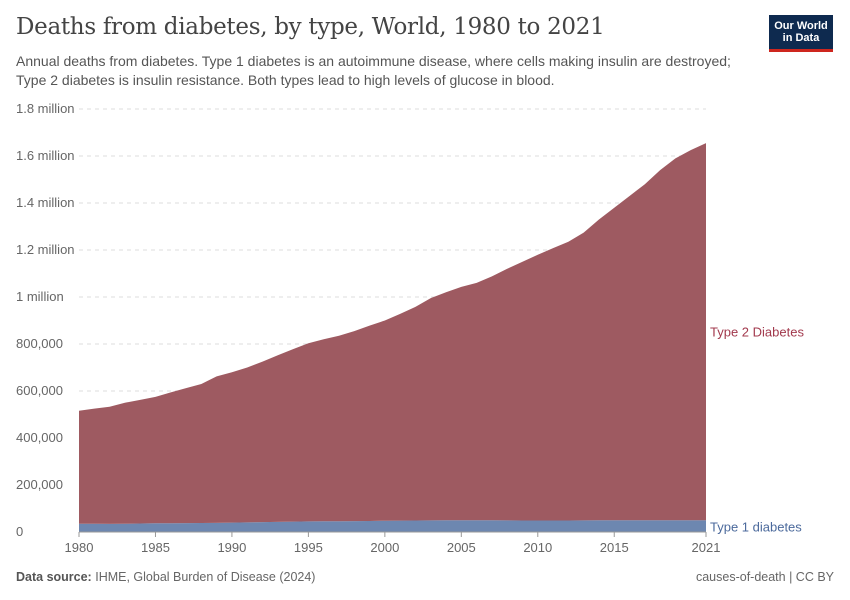  I want to click on y-tick-label: 800,000, so click(39, 343).